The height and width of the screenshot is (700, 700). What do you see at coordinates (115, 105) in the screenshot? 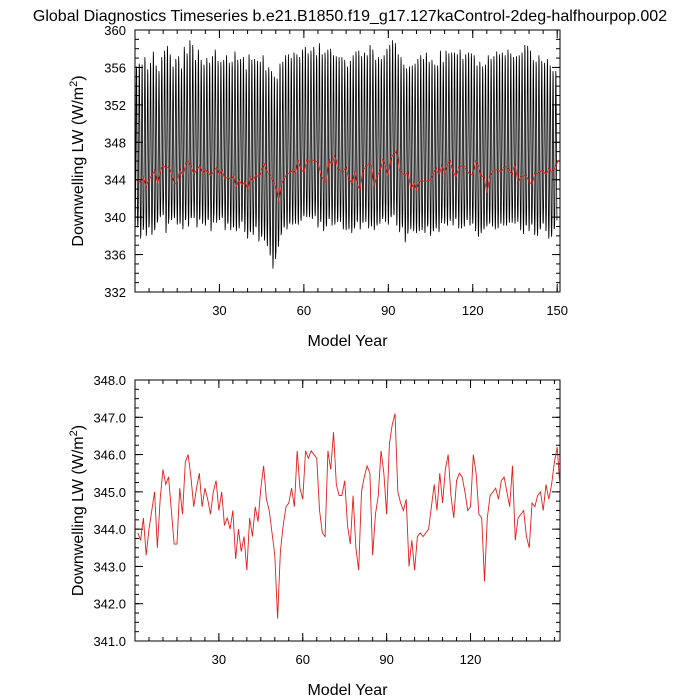
I see `y-tick-label: 352` at bounding box center [115, 105].